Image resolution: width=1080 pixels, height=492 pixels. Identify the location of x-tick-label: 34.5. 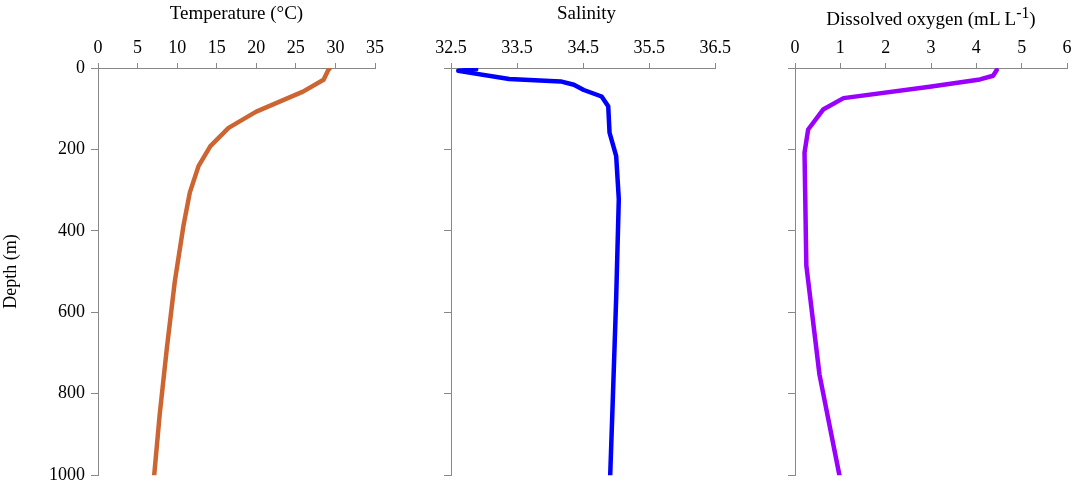
(583, 46).